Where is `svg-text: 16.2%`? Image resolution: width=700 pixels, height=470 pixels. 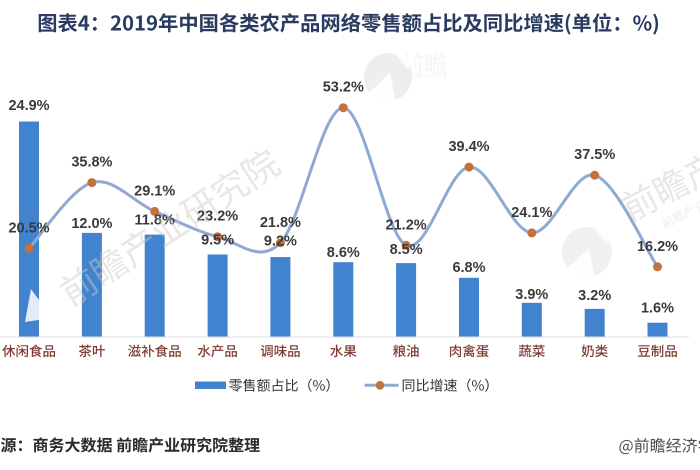 svg-text: 16.2% is located at coordinates (657, 247).